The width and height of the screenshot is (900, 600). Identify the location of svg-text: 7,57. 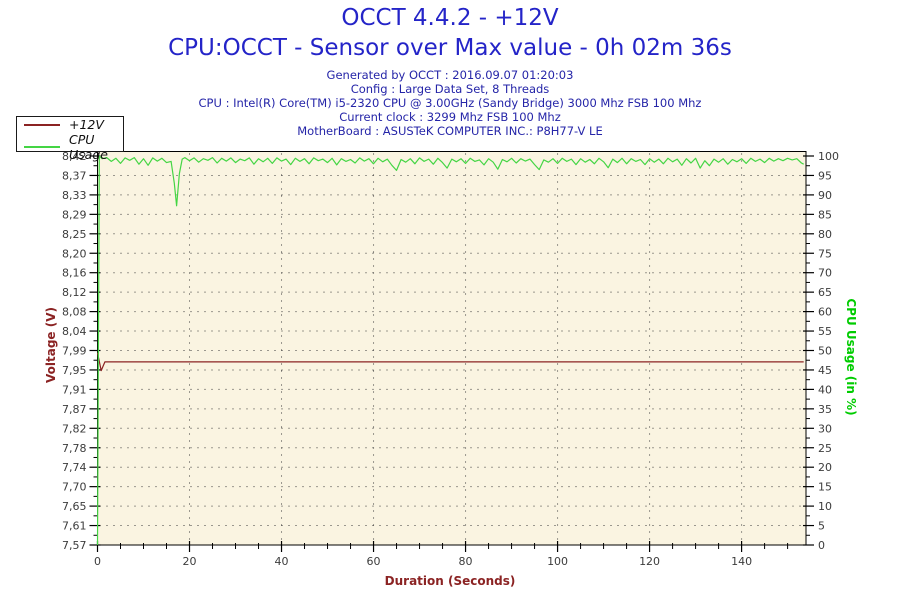
(74, 545).